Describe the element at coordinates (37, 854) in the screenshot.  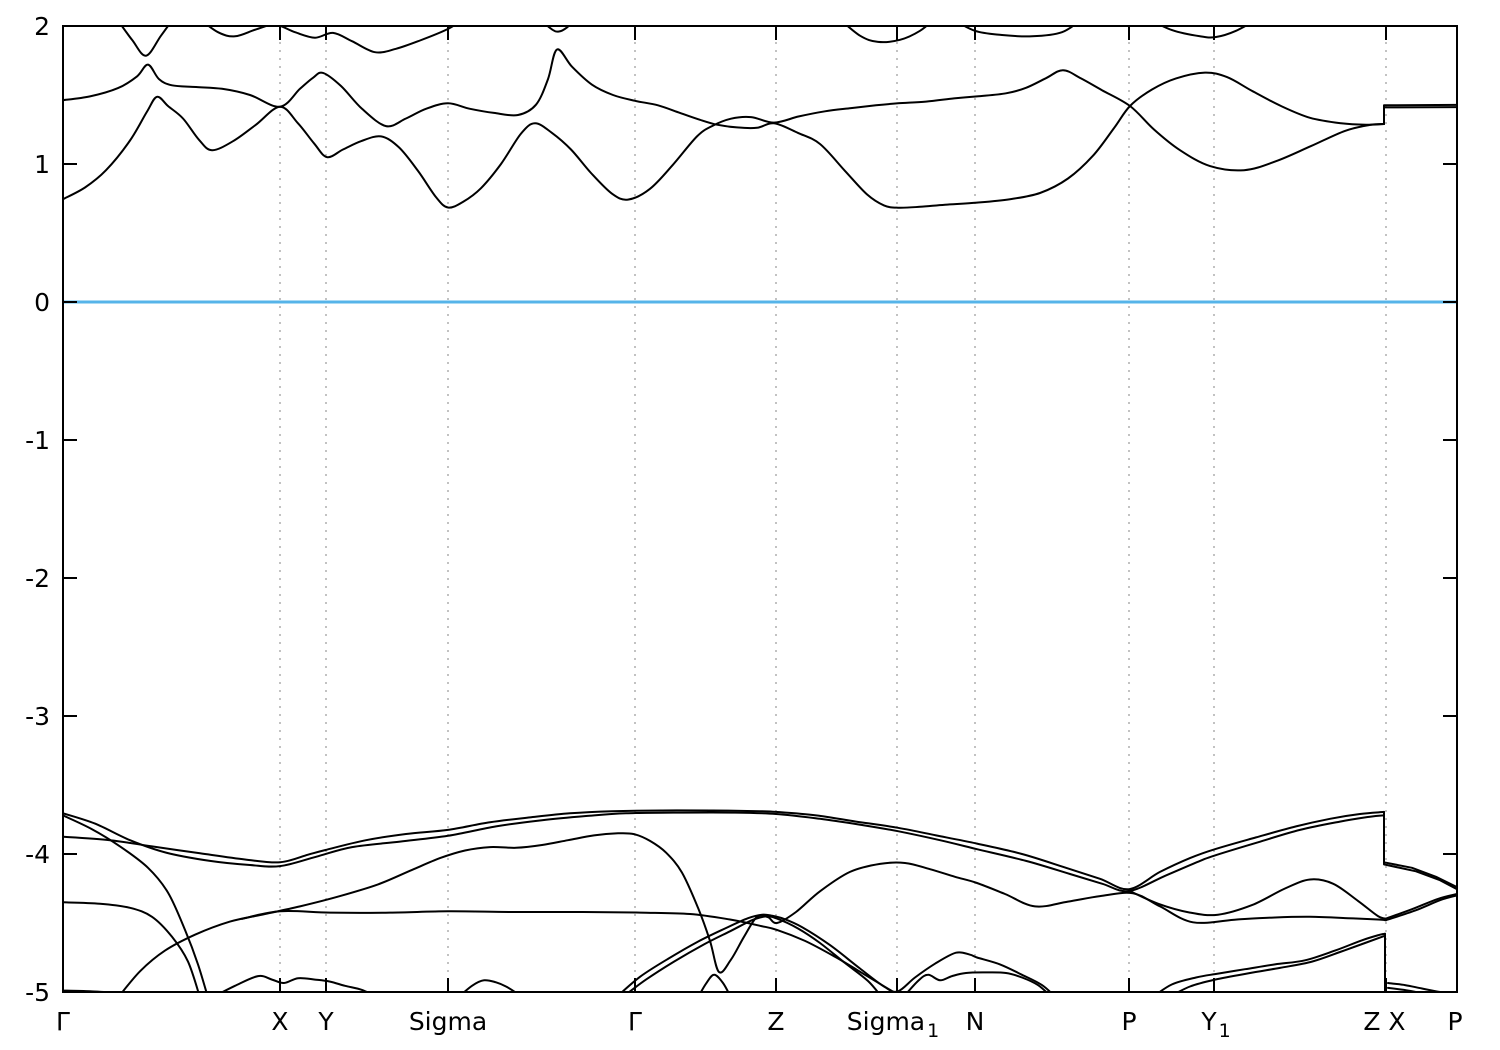
I see `y-tick-label: -4` at that location.